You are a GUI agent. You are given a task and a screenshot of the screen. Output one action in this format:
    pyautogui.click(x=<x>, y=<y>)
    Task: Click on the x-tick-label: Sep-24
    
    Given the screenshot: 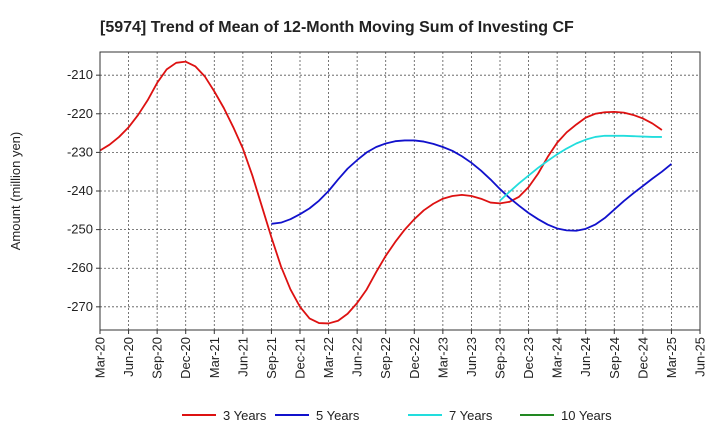 What is the action you would take?
    pyautogui.click(x=614, y=358)
    